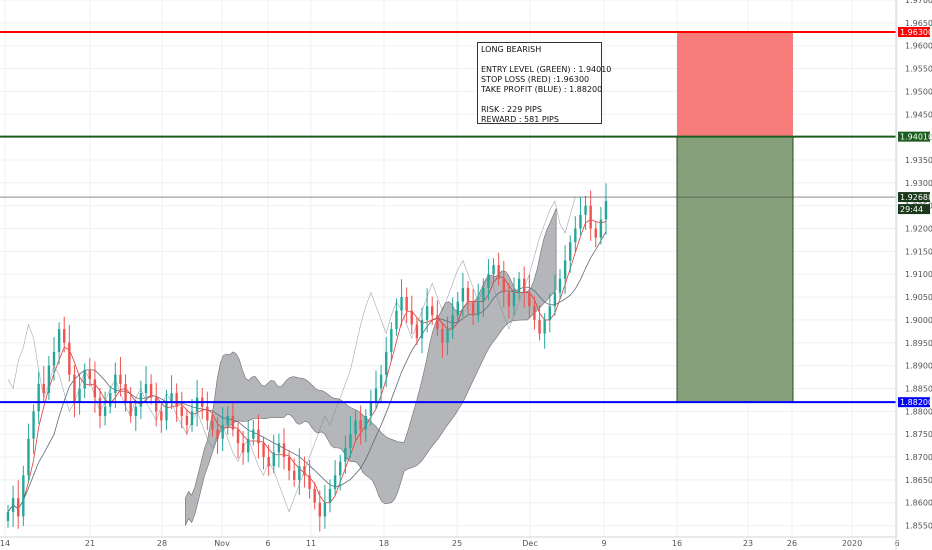 The width and height of the screenshot is (932, 550). I want to click on position-zones, so click(735, 217).